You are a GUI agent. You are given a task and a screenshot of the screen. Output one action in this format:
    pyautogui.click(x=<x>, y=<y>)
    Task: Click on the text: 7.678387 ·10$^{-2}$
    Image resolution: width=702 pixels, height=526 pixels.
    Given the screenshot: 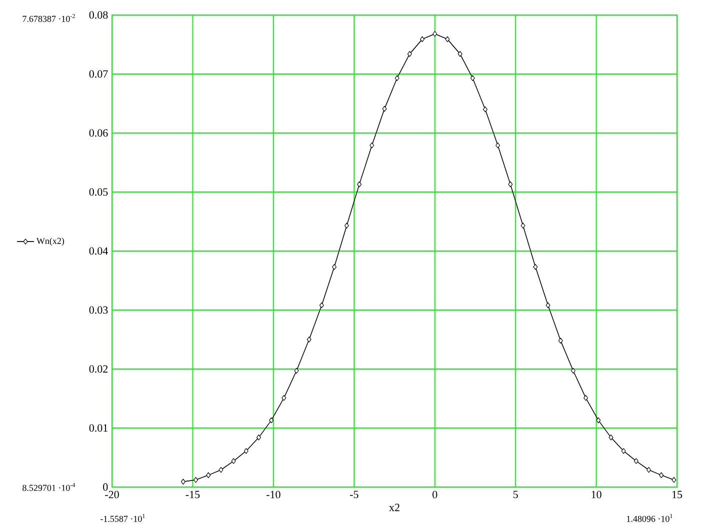 What is the action you would take?
    pyautogui.click(x=48, y=18)
    